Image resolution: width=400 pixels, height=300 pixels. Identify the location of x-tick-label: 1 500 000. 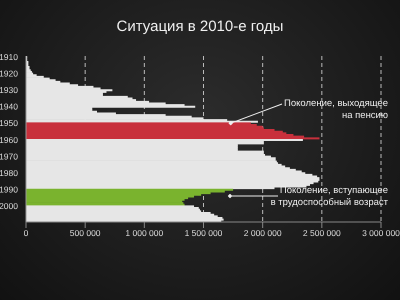
(203, 233).